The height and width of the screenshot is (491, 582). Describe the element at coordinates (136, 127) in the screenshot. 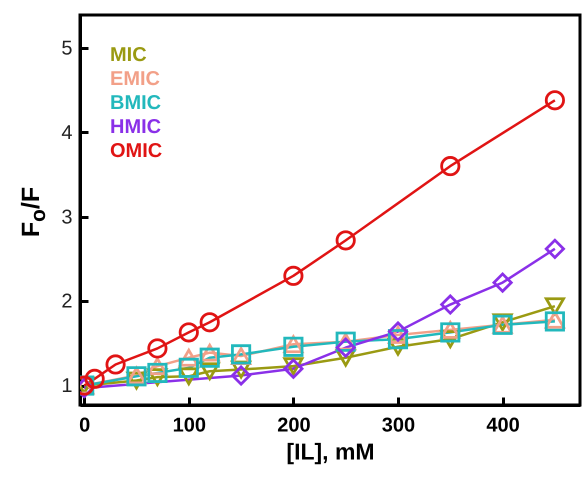

I see `text: HMIC` at that location.